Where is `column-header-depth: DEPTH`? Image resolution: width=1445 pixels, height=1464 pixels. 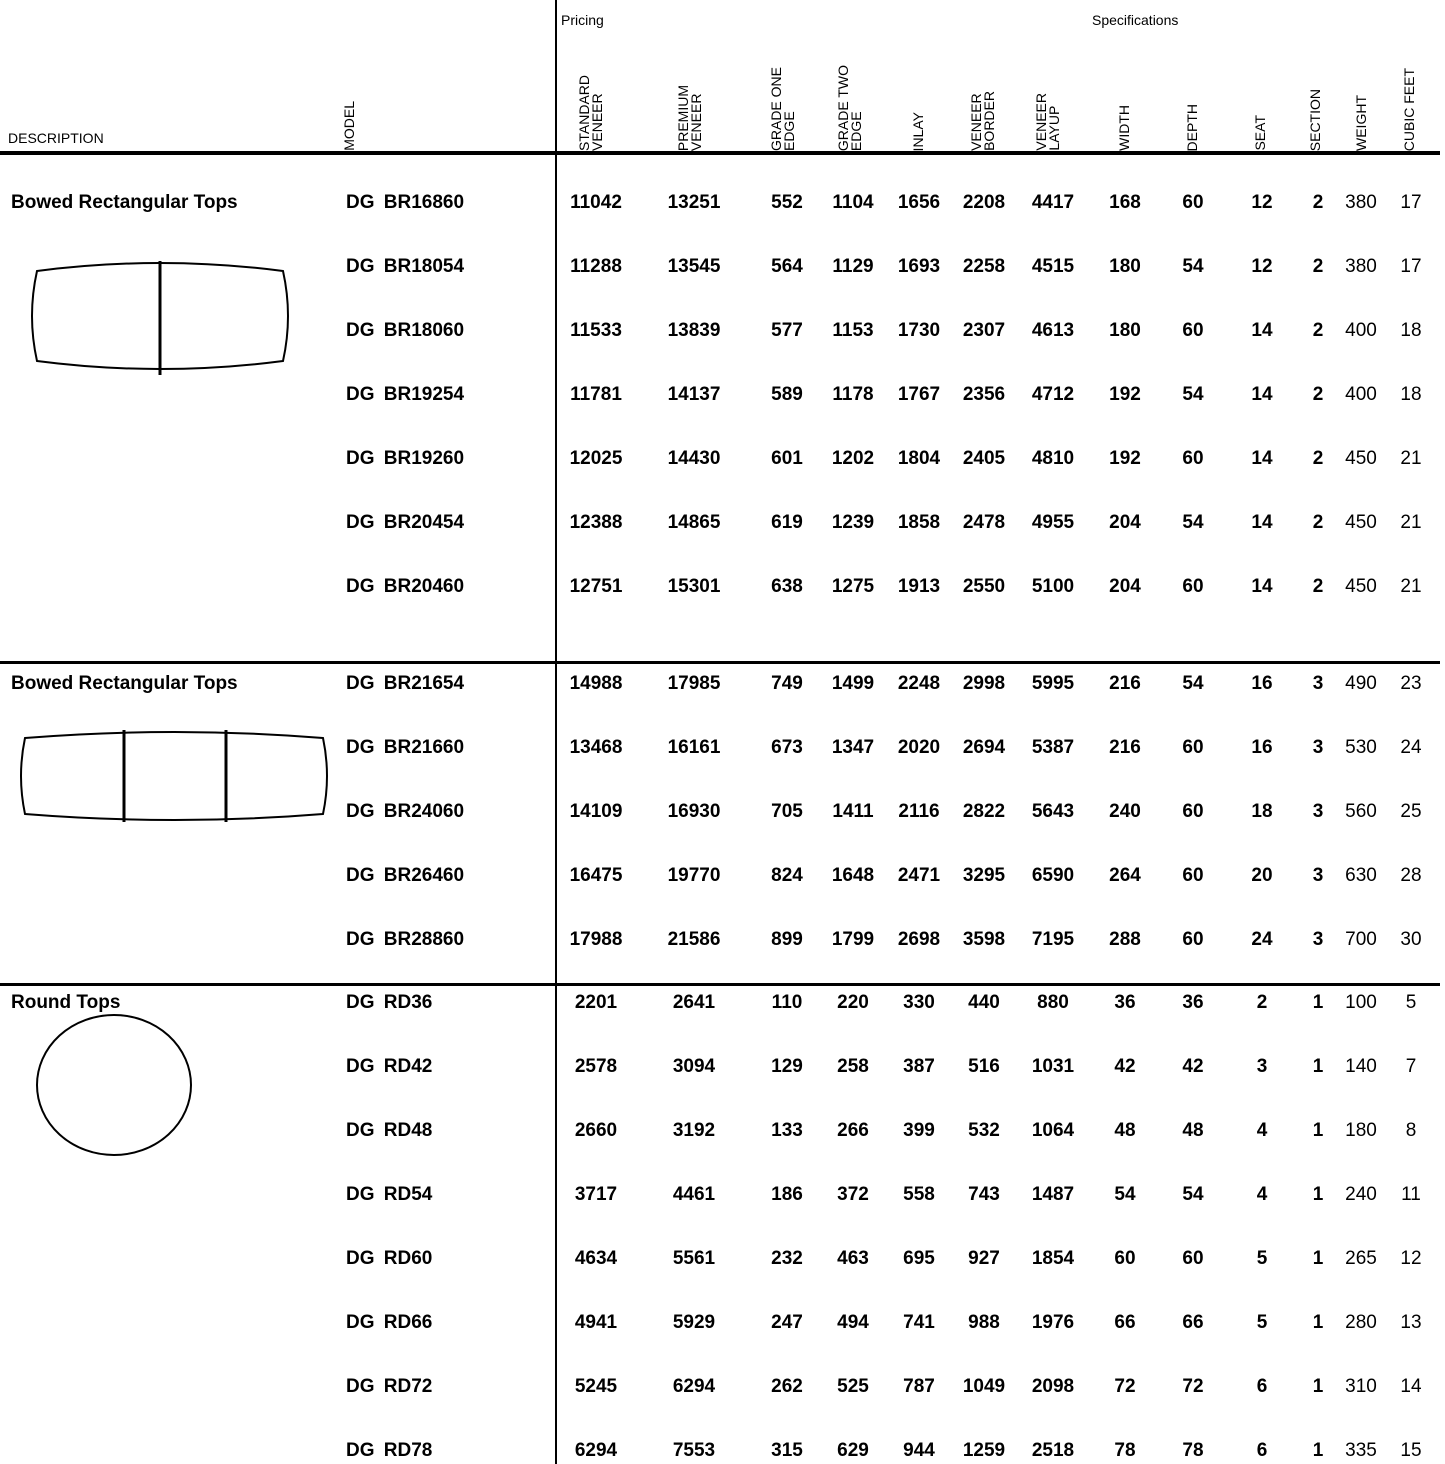 column-header-depth: DEPTH is located at coordinates (1192, 127).